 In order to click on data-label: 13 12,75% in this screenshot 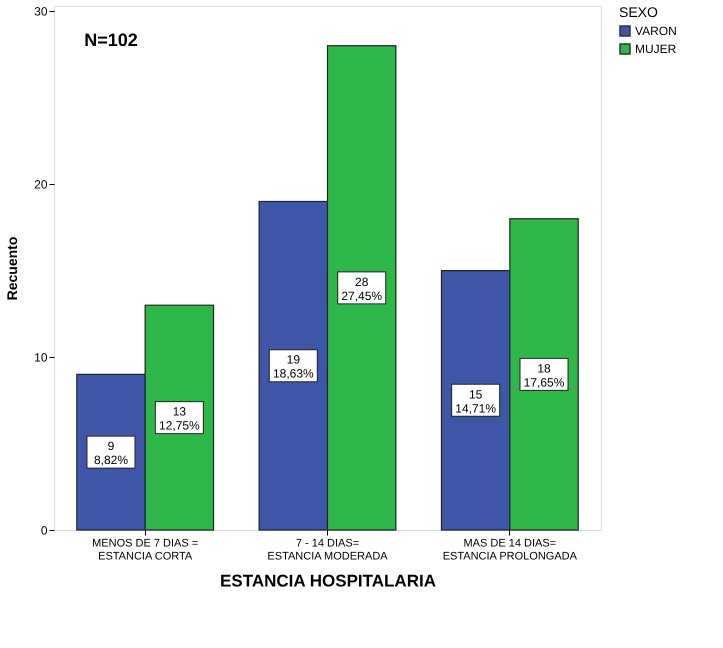, I will do `click(179, 418)`.